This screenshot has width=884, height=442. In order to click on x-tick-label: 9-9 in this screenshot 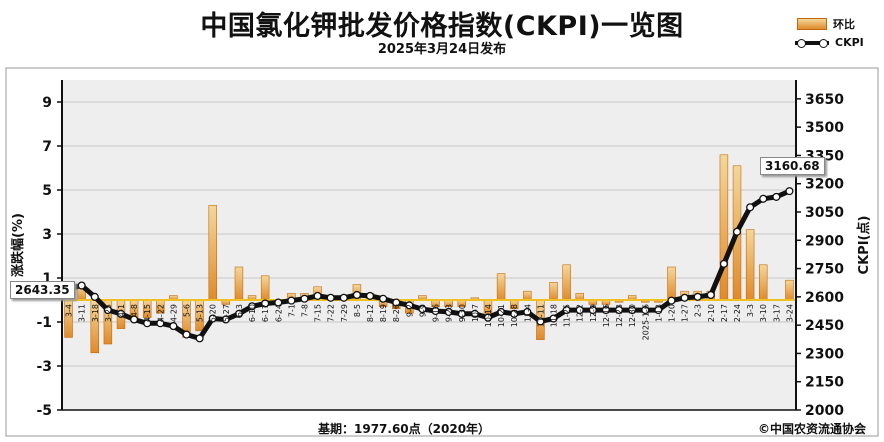, I will do `click(422, 310)`.